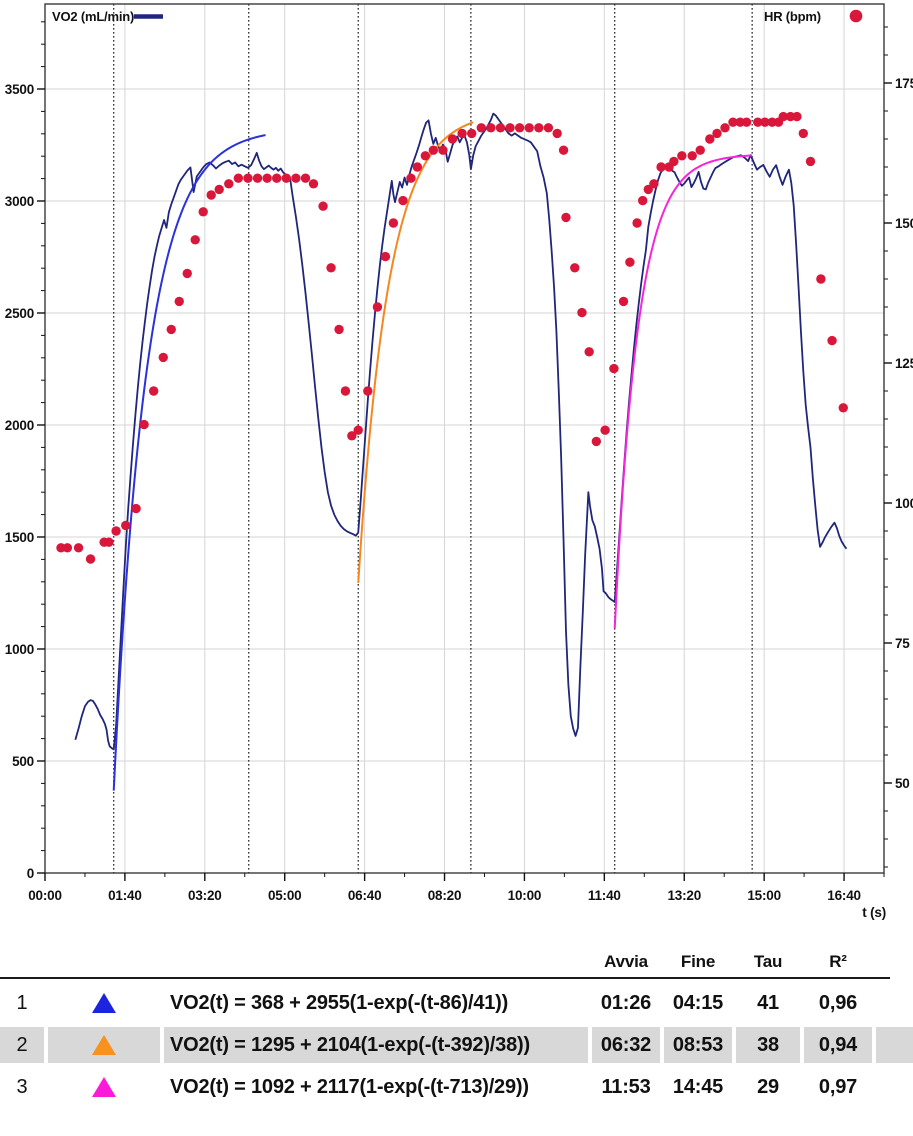 The image size is (913, 1136). Describe the element at coordinates (22, 1086) in the screenshot. I see `row-index: 3` at that location.